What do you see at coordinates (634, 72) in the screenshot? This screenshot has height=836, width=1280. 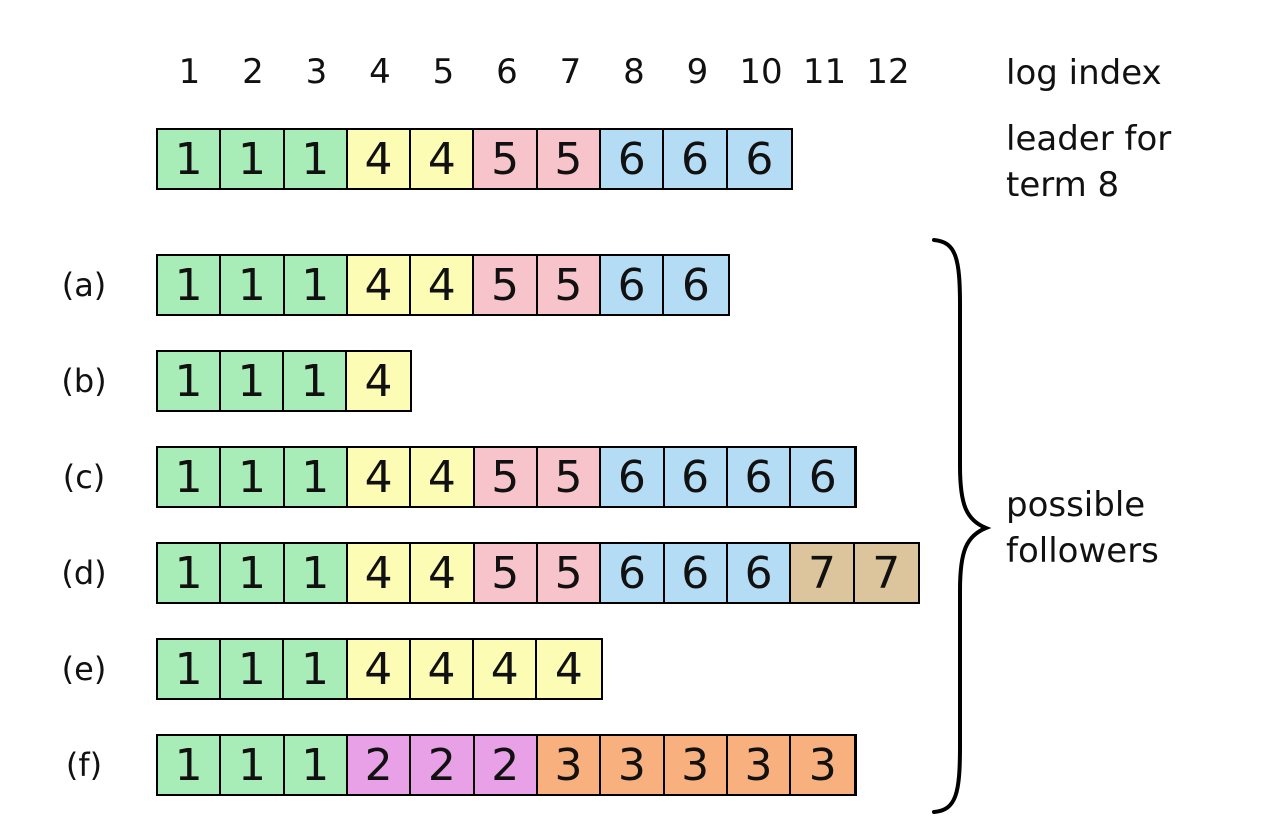 I see `log-index-number: 8` at bounding box center [634, 72].